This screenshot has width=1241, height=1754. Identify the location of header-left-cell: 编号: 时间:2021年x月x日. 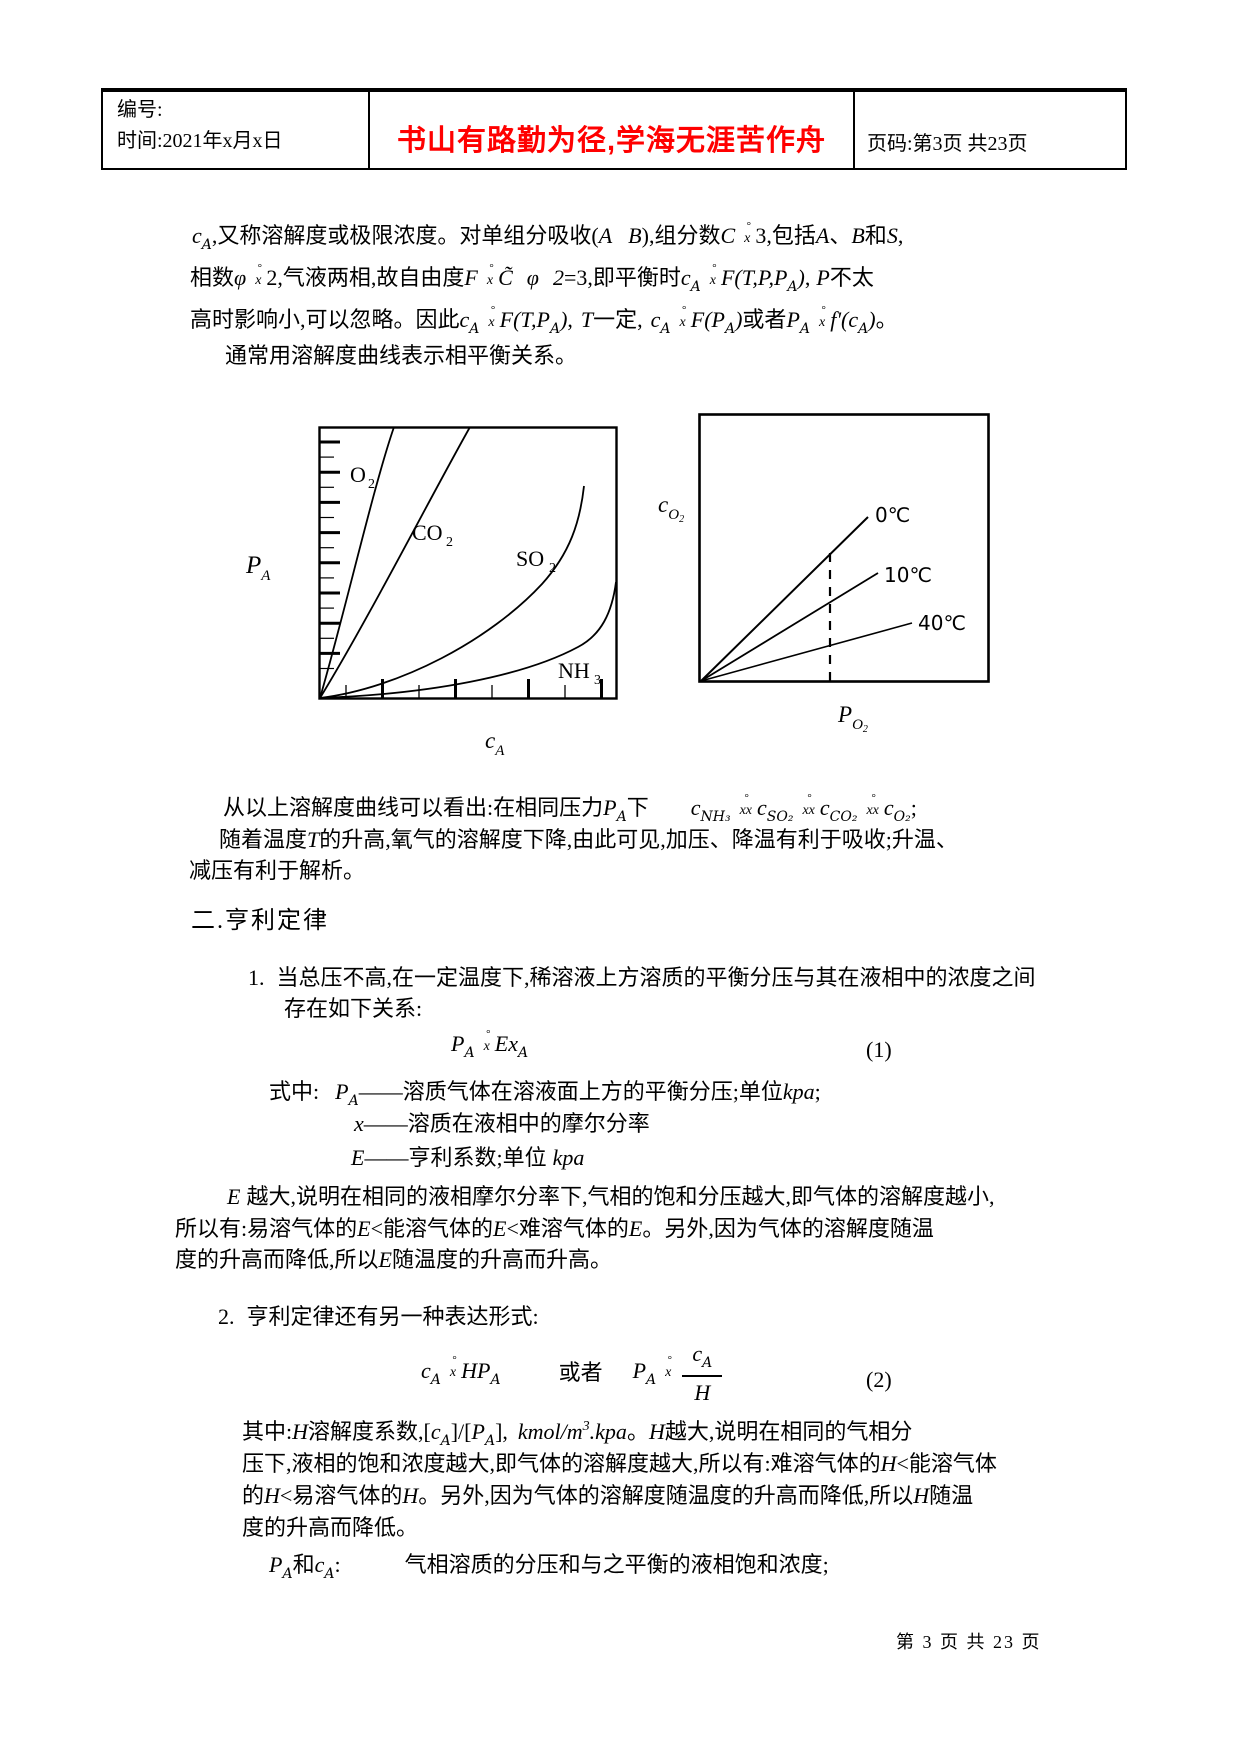
(235, 130).